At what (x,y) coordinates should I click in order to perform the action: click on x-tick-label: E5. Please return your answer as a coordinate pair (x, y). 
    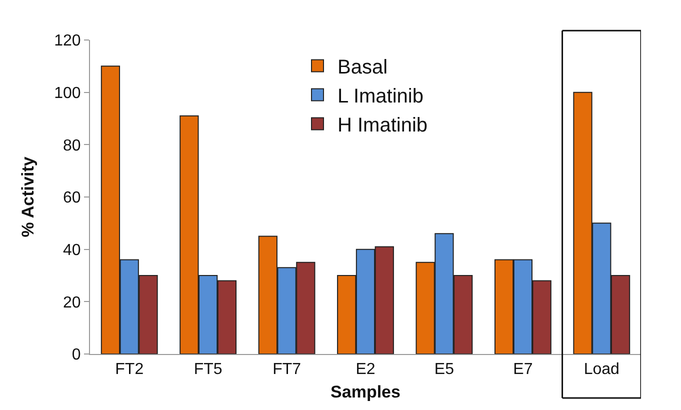
    Looking at the image, I should click on (444, 369).